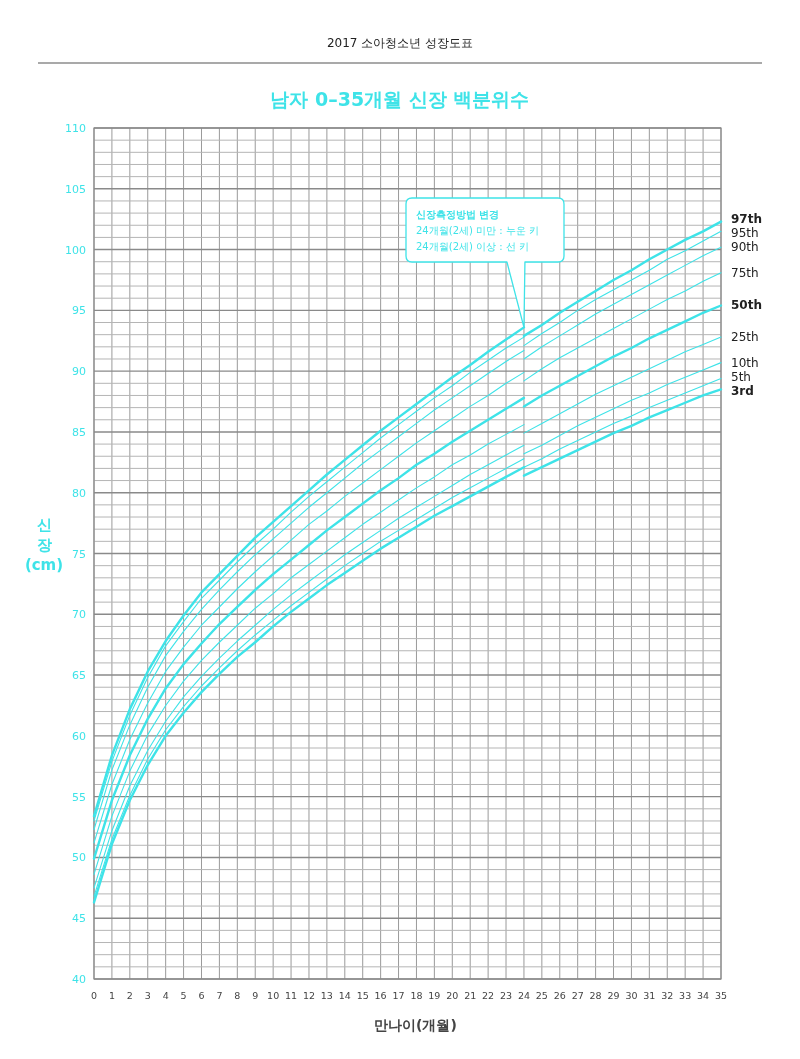 The height and width of the screenshot is (1059, 800). Describe the element at coordinates (488, 995) in the screenshot. I see `x-tick-label: 22` at that location.